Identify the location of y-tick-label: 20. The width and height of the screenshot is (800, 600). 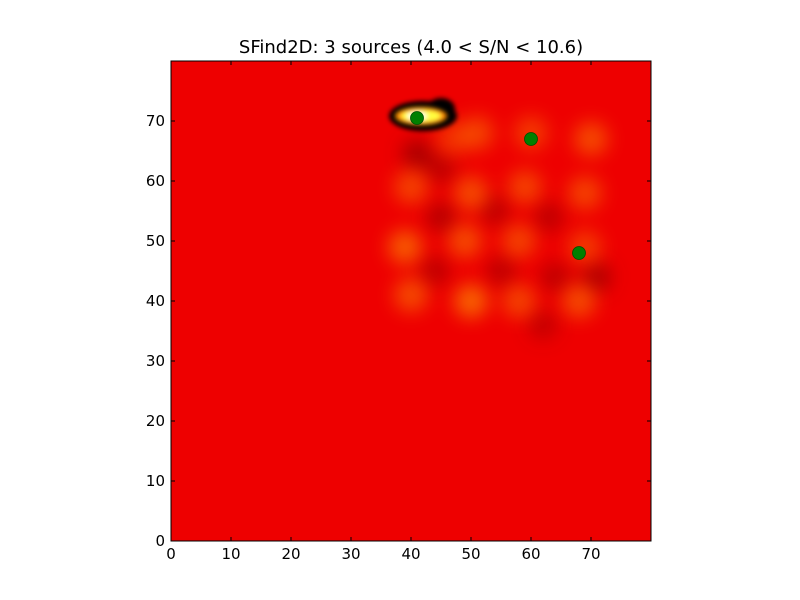
(155, 421).